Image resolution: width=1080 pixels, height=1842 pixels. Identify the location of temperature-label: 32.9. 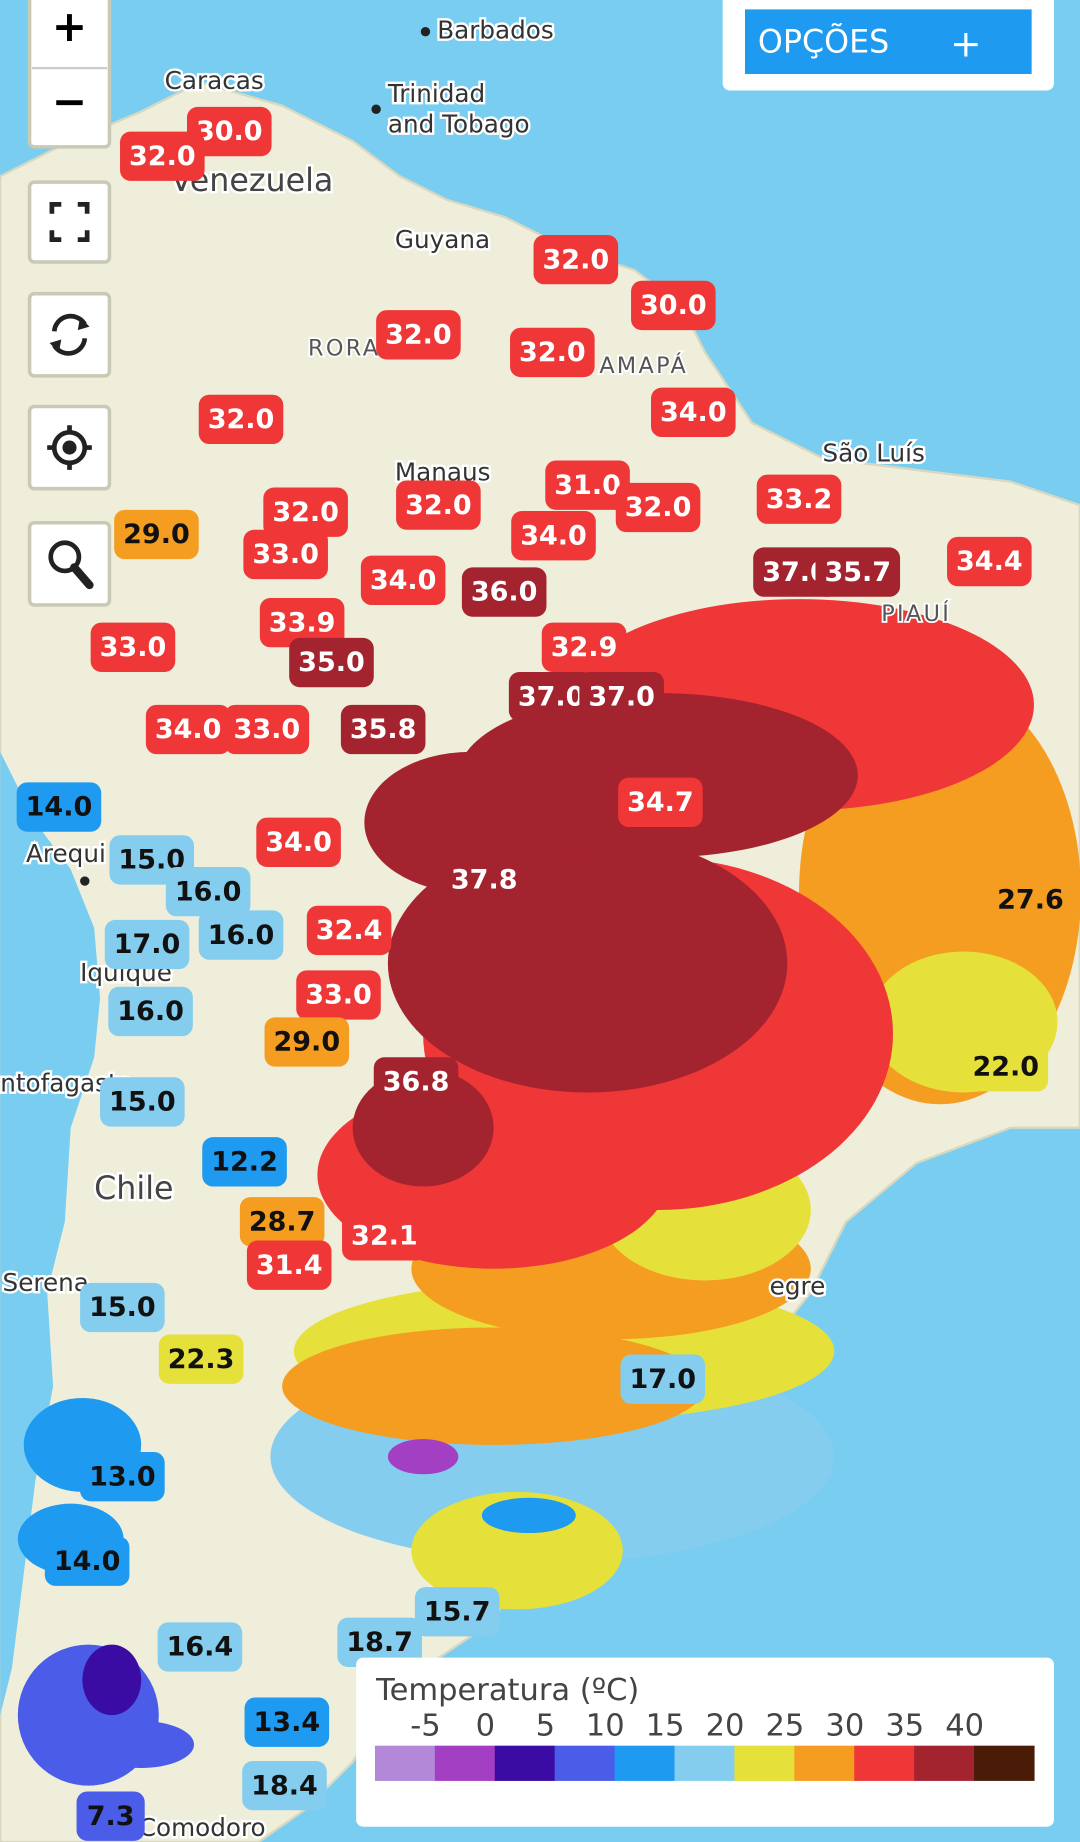
(584, 647).